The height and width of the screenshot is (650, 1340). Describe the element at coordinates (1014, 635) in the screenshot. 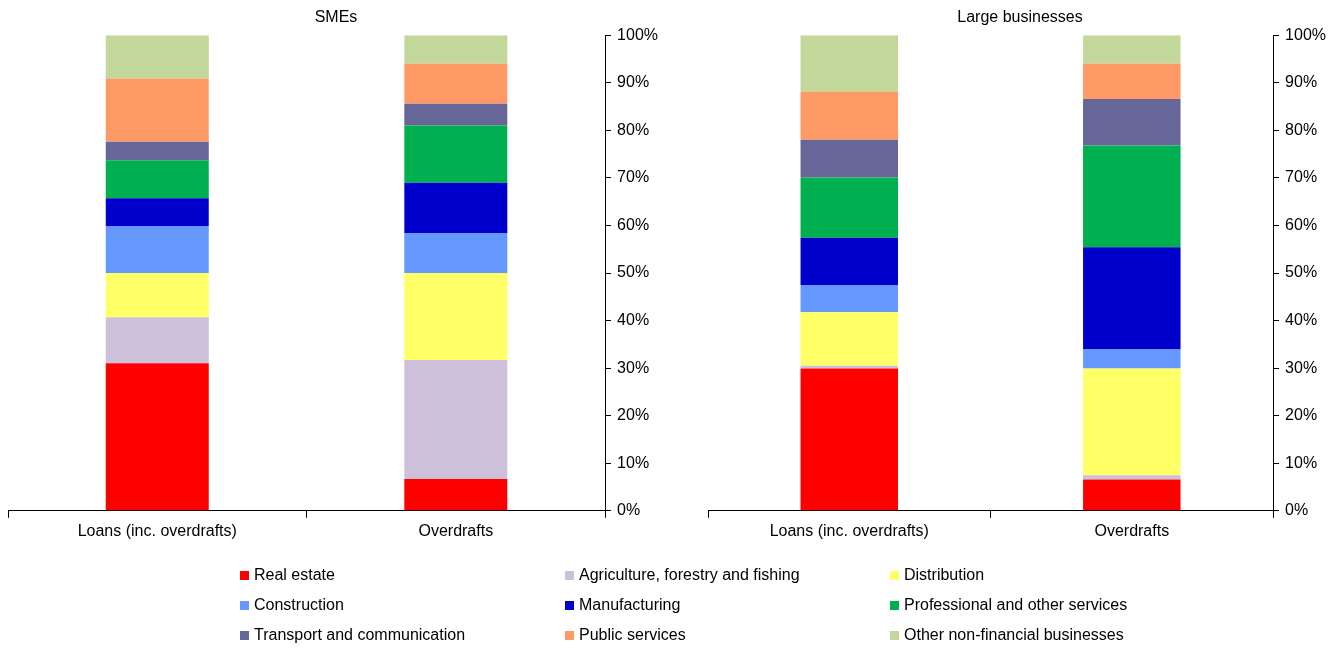

I see `legend-label: Other non-financial businesses` at that location.